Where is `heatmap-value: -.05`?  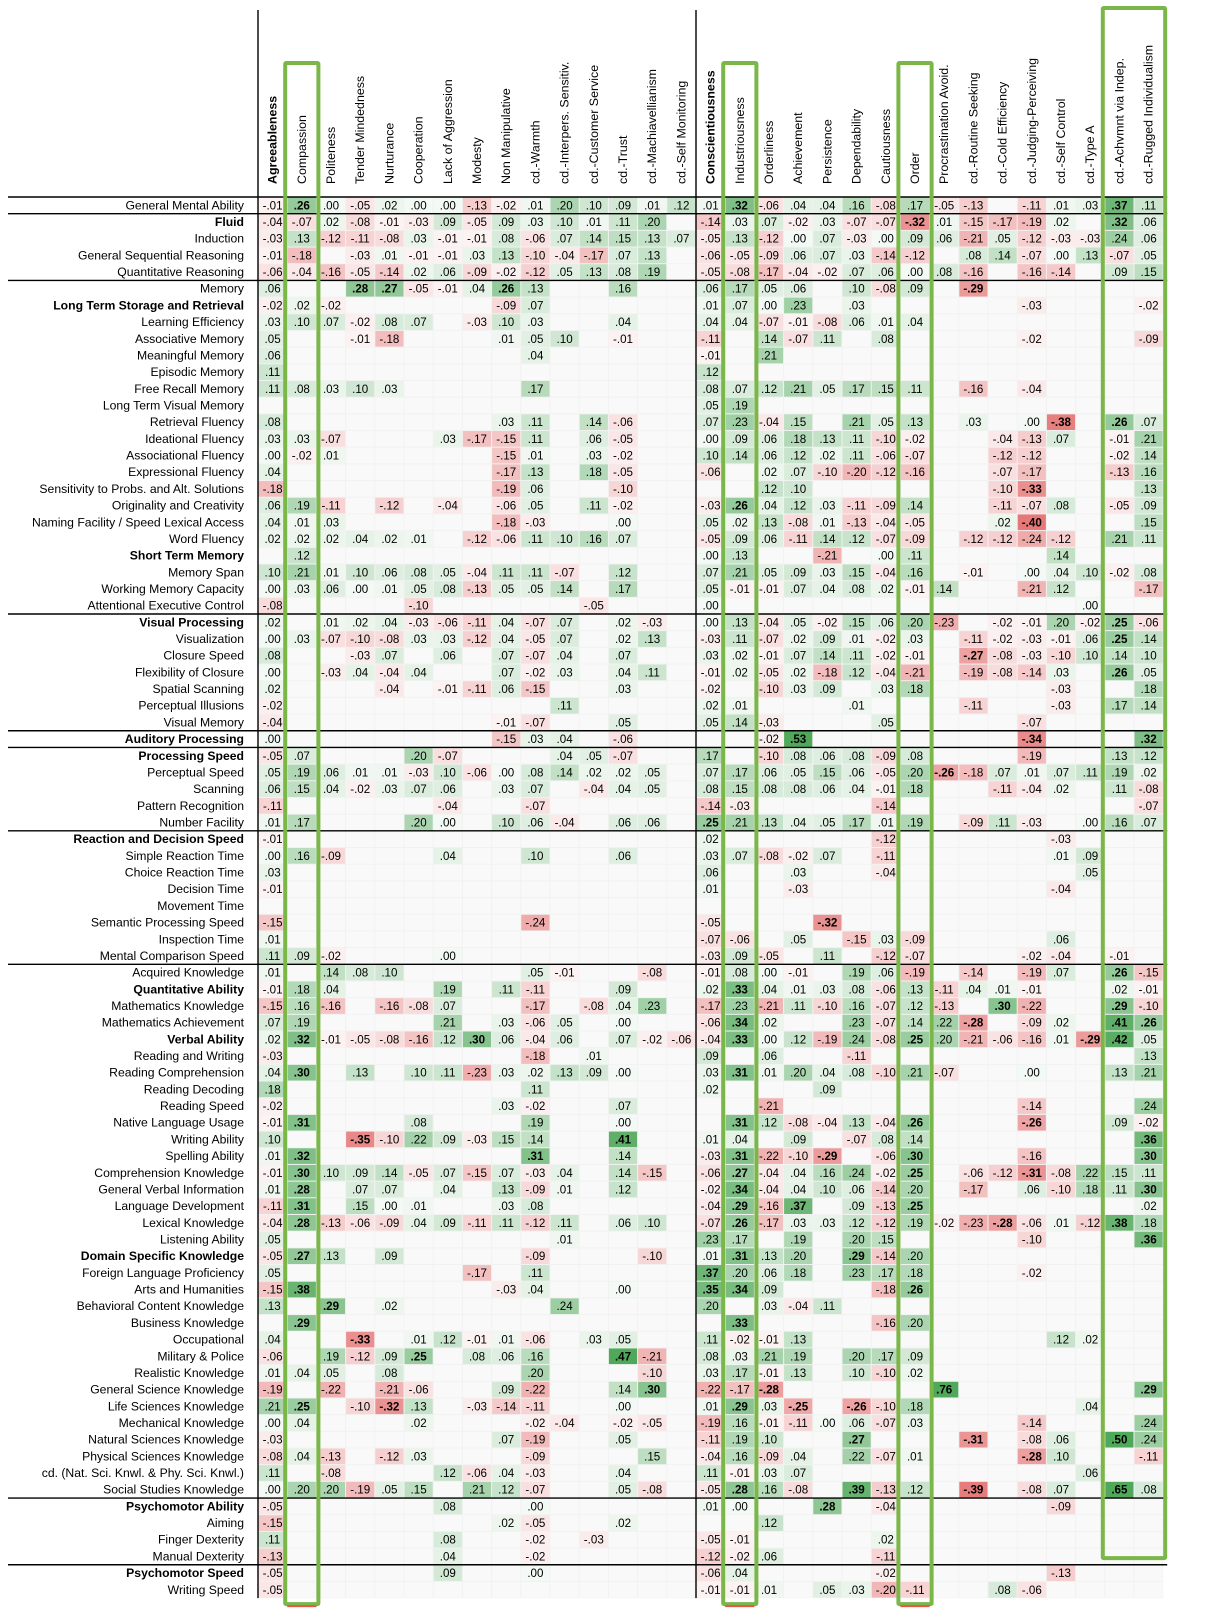
heatmap-value: -.05 is located at coordinates (623, 472).